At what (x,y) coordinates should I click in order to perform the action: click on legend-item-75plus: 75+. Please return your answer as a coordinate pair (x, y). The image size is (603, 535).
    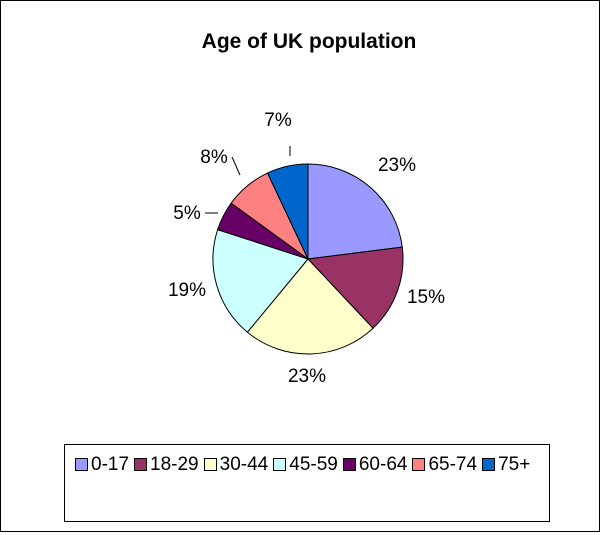
    Looking at the image, I should click on (506, 465).